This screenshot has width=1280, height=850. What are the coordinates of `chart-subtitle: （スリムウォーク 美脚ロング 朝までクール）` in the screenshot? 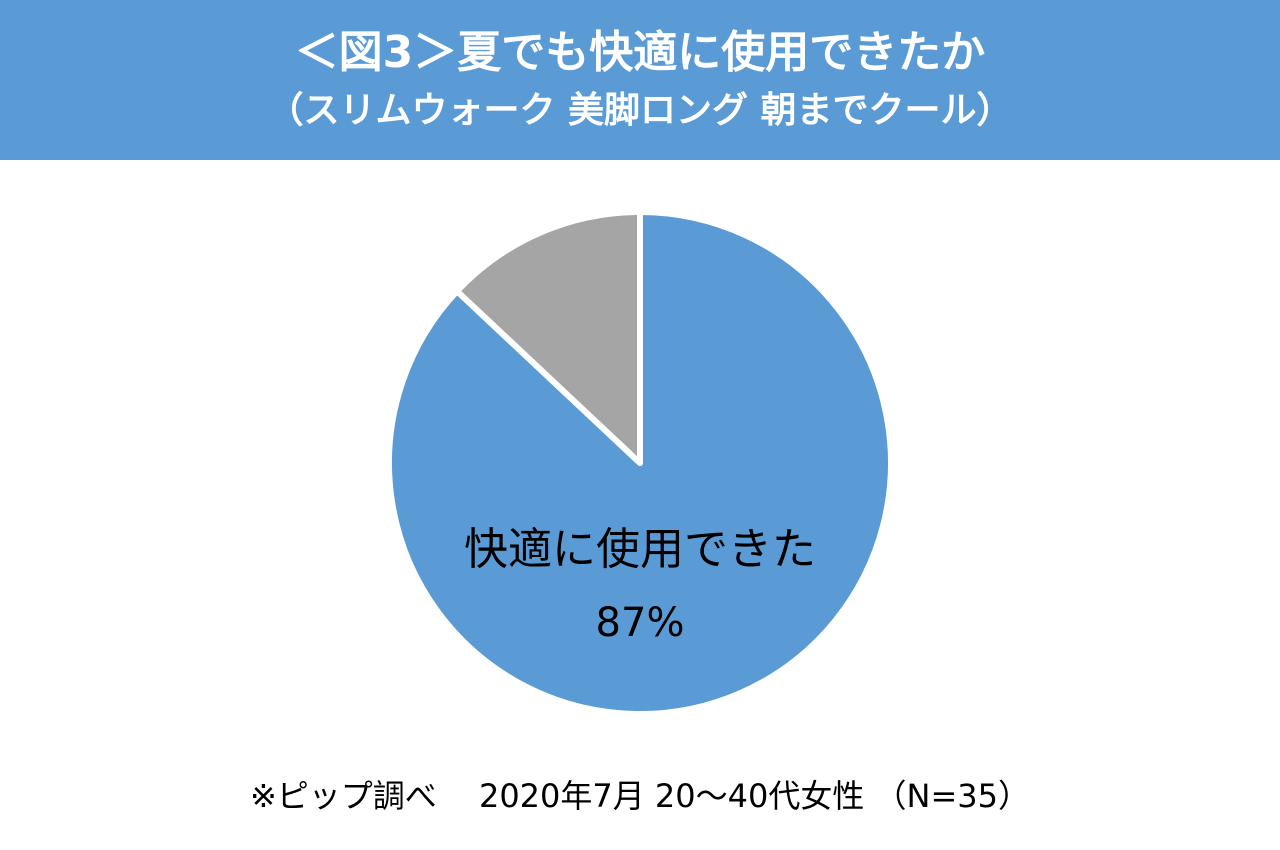 It's located at (639, 110).